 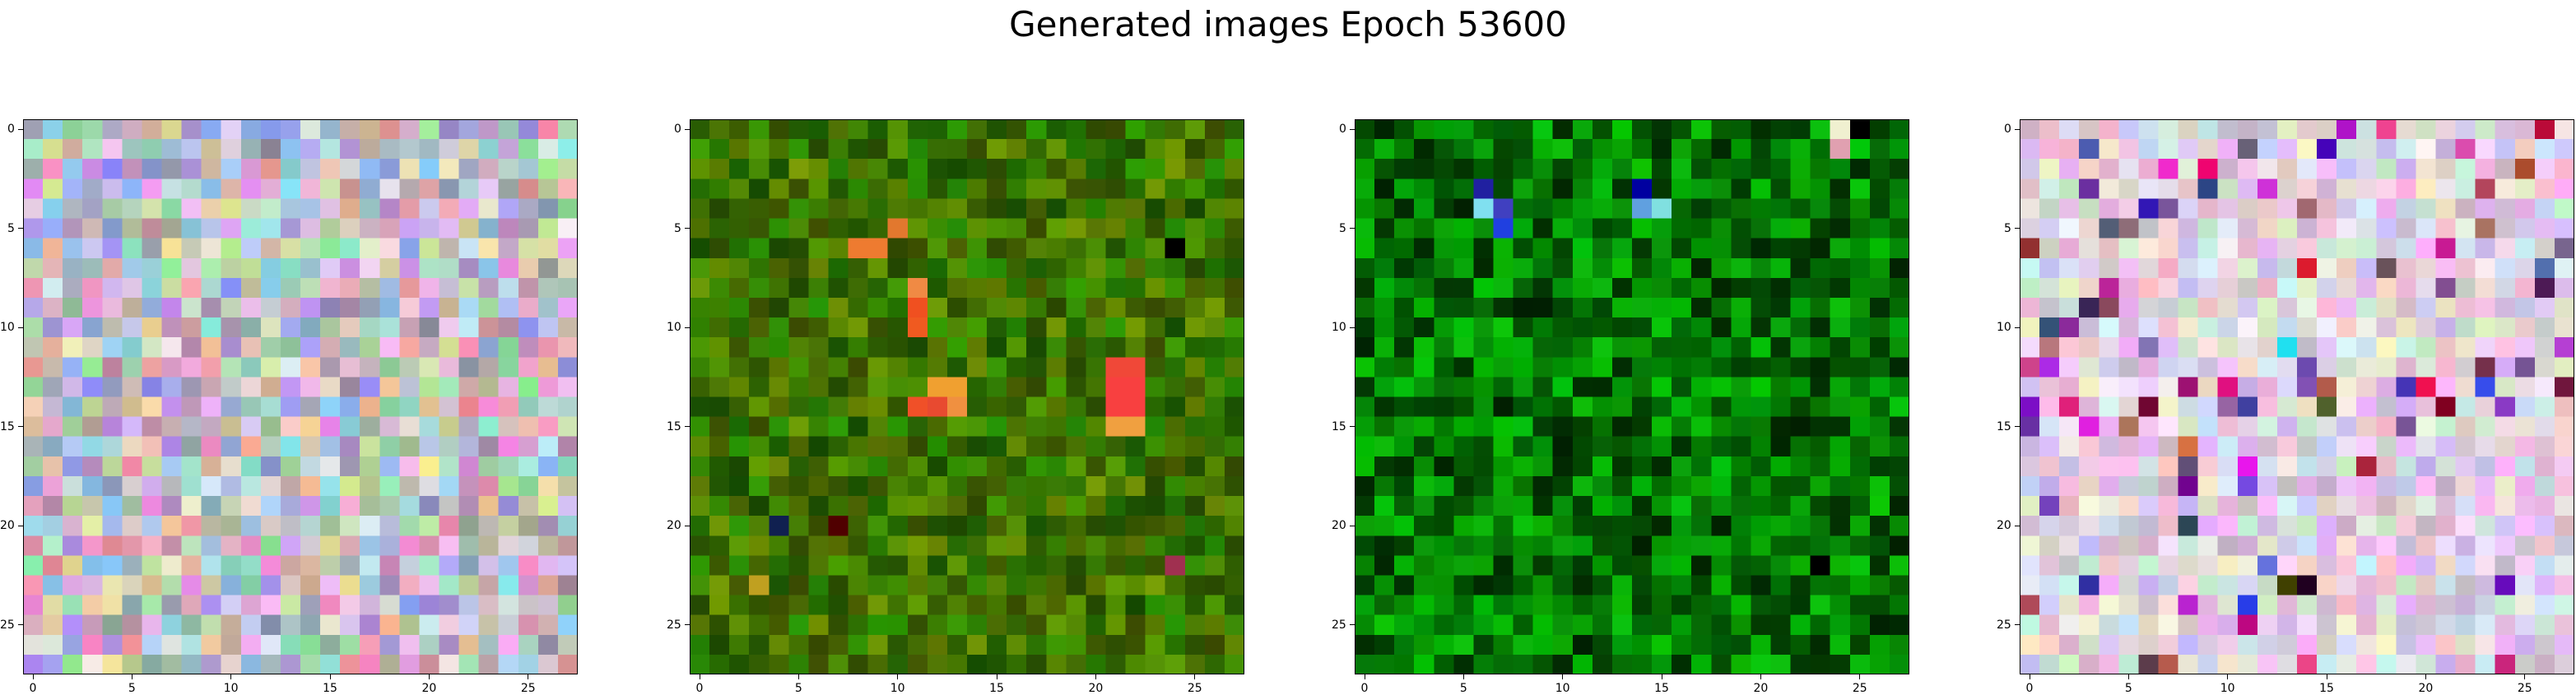 What do you see at coordinates (1288, 24) in the screenshot?
I see `figure-title: Generated images Epoch 53600` at bounding box center [1288, 24].